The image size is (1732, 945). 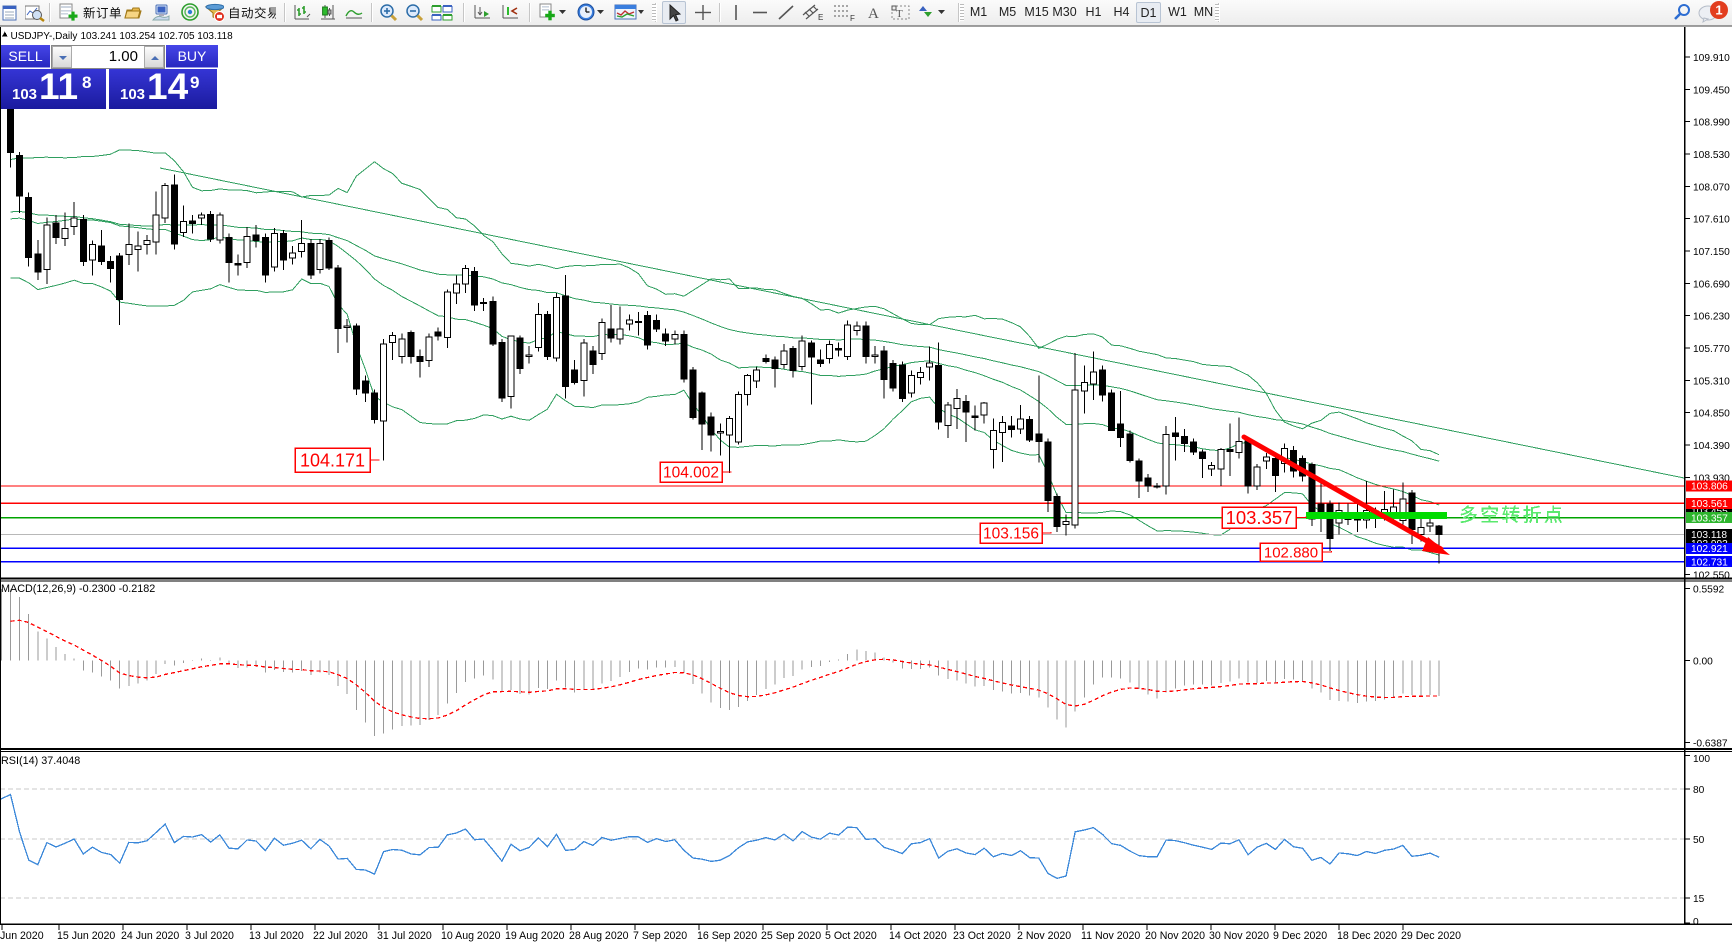 I want to click on svg-text: 11 Nov 2020, so click(x=1110, y=936).